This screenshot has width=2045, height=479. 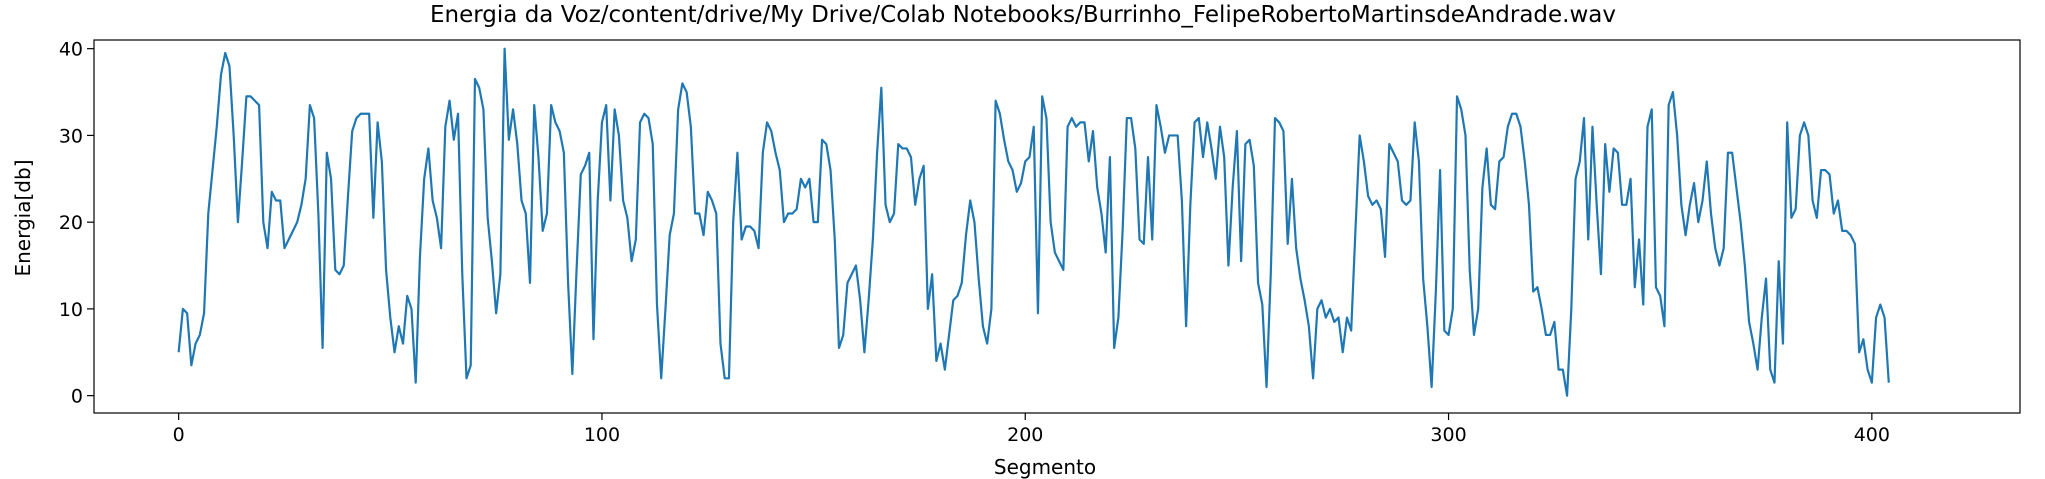 I want to click on y-tick-label: 30, so click(x=71, y=136).